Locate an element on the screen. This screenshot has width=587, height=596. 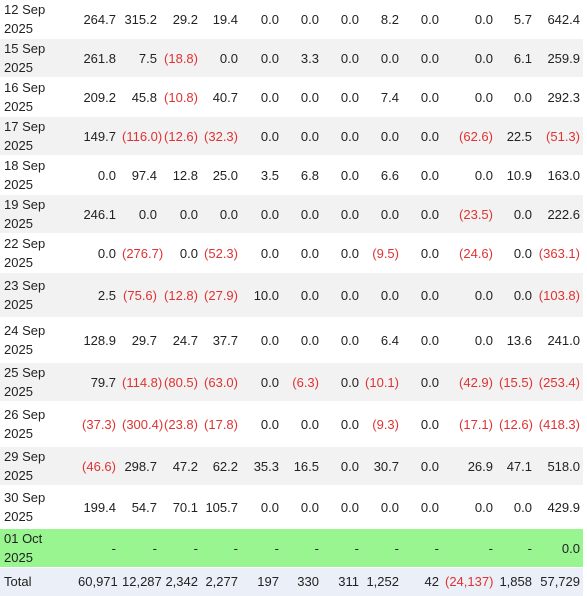
value-cell: 45.8 is located at coordinates (139, 97).